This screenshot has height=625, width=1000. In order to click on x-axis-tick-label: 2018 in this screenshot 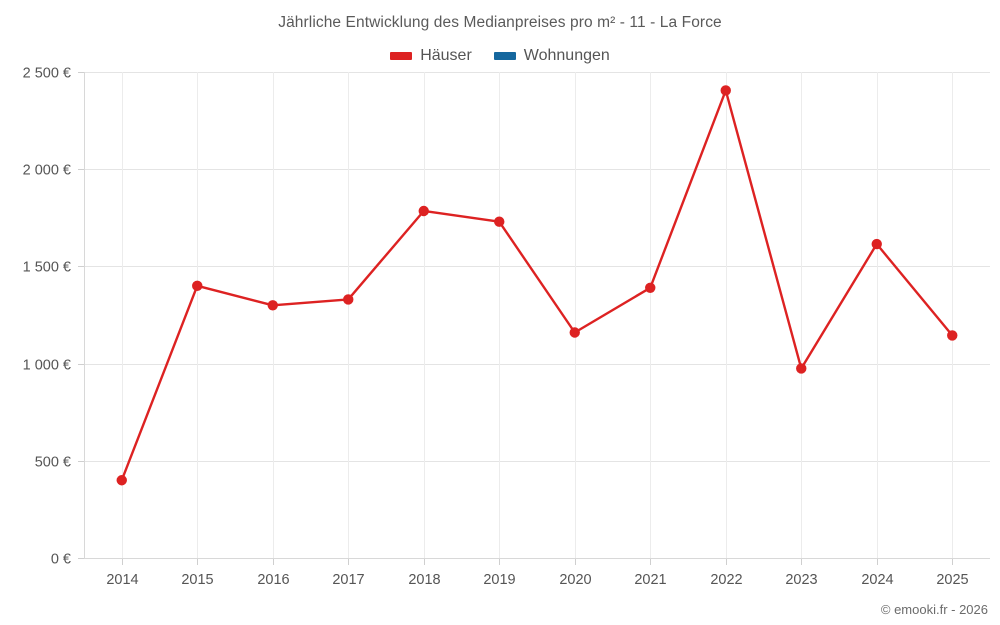, I will do `click(424, 580)`.